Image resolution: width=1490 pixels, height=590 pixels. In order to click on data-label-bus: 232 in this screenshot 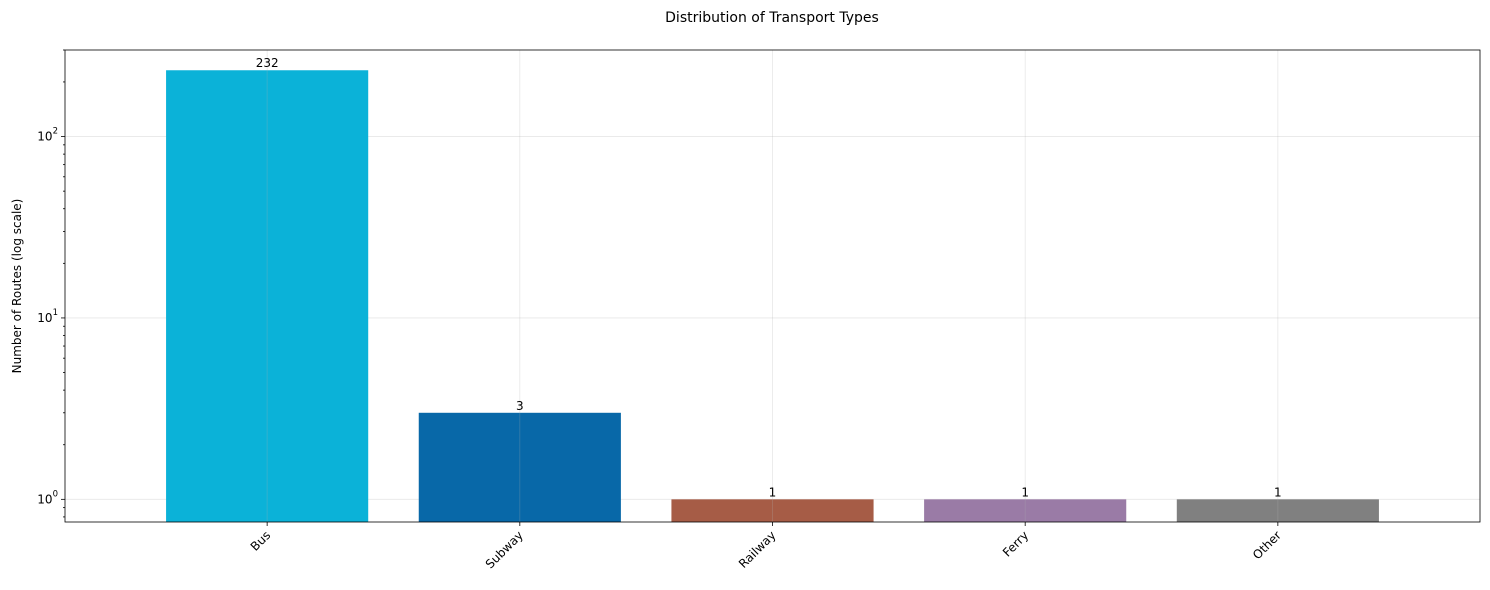, I will do `click(267, 63)`.